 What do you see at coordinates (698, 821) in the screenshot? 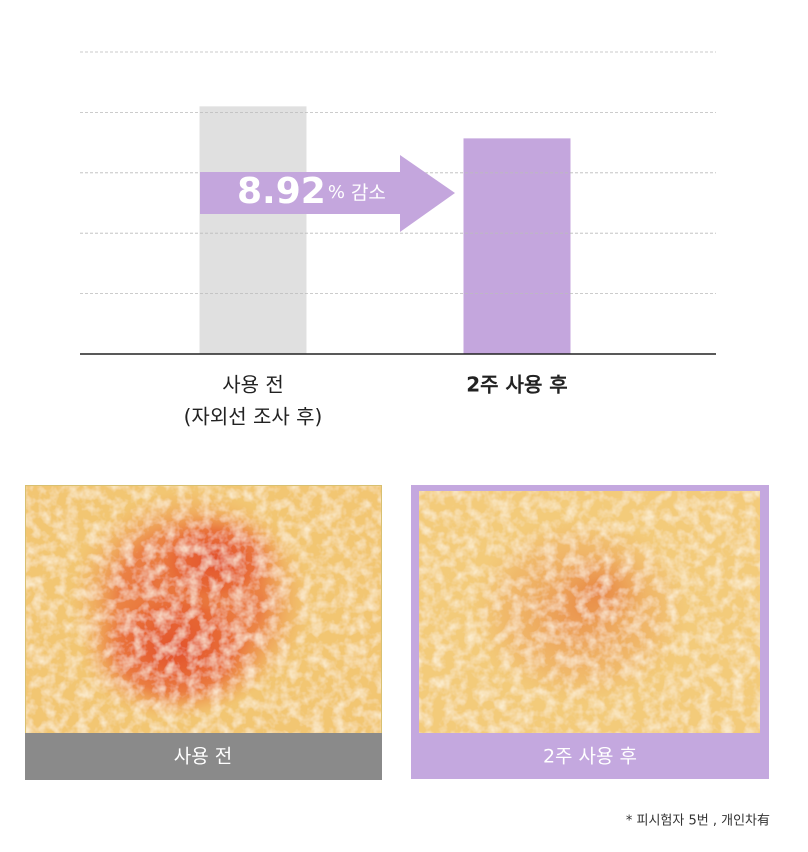
I see `footnote: * 피시험자 5번 , 개인차有` at bounding box center [698, 821].